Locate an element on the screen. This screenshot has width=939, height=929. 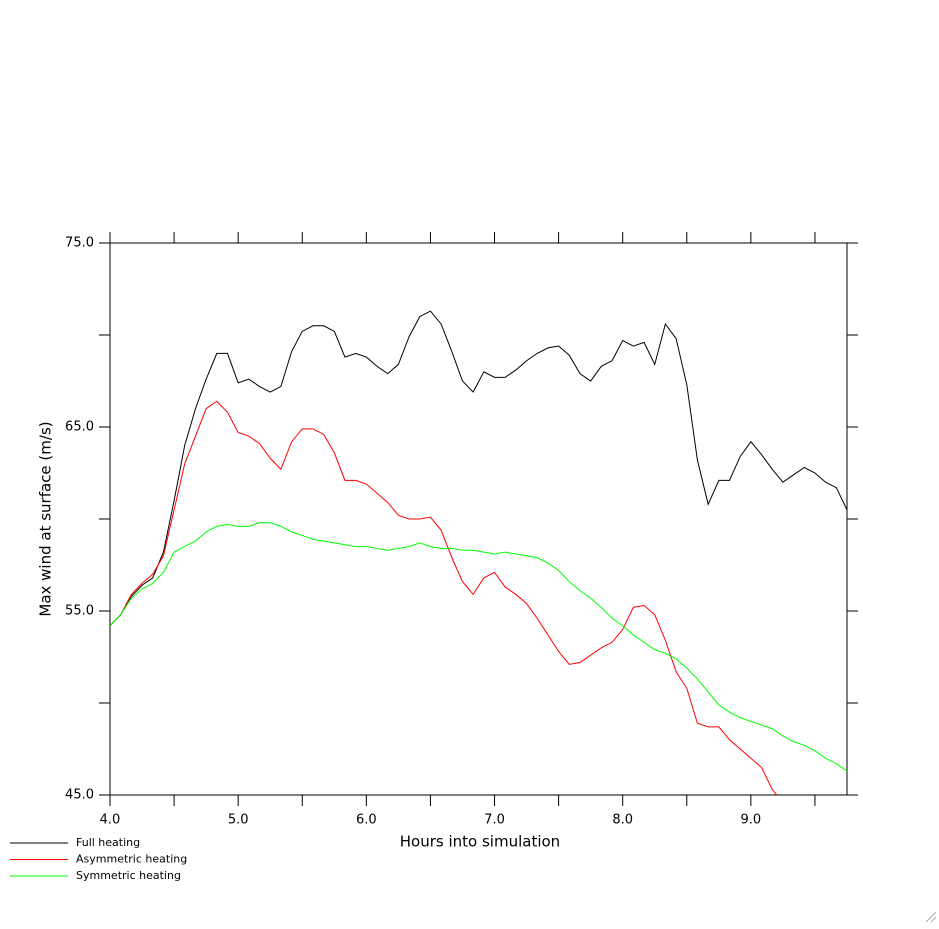
y-tick-label: 65.0 is located at coordinates (79, 427).